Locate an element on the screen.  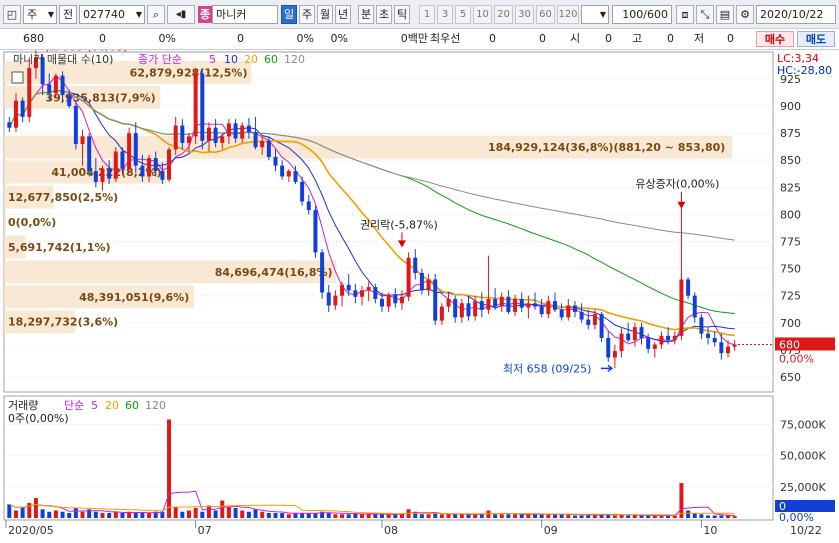
date-field: 2020/10/22 is located at coordinates (796, 14).